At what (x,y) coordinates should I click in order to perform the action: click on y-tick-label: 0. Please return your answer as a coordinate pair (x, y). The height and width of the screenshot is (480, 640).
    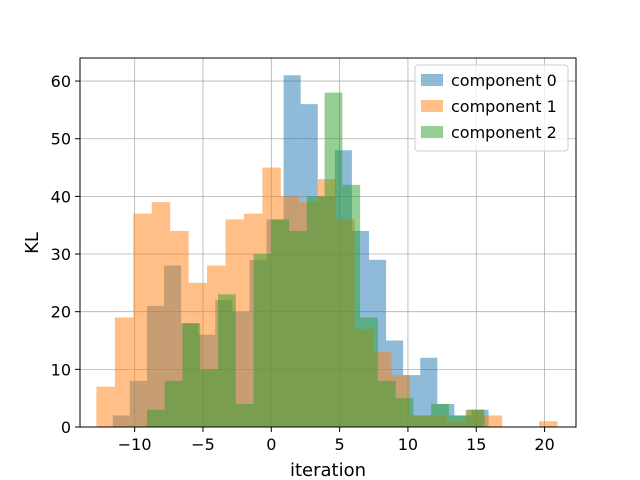
    Looking at the image, I should click on (66, 427).